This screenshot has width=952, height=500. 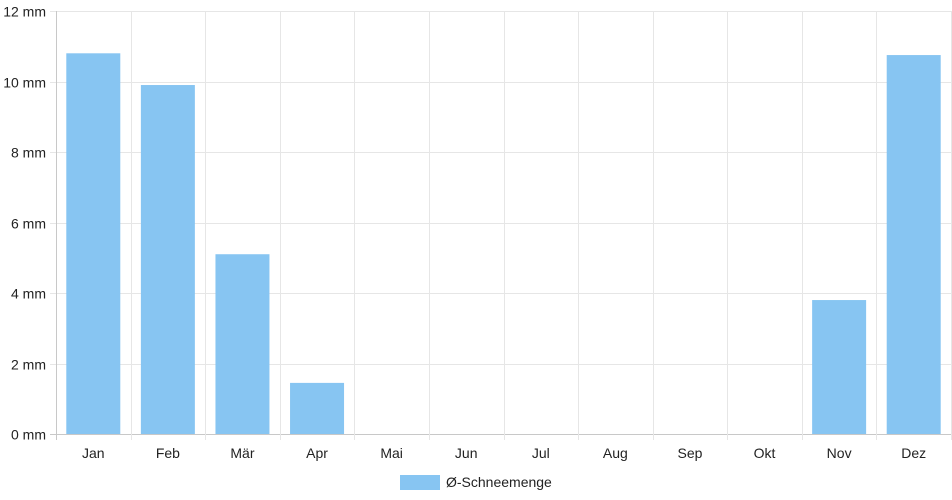 What do you see at coordinates (24, 83) in the screenshot?
I see `y-tick-label: 10 mm` at bounding box center [24, 83].